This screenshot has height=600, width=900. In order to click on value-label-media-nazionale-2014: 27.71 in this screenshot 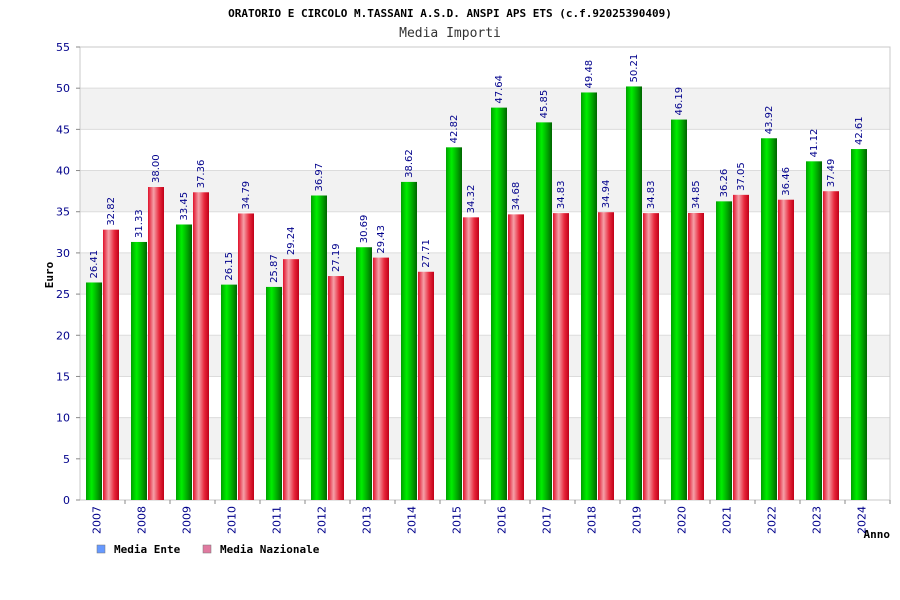, I will do `click(426, 253)`.